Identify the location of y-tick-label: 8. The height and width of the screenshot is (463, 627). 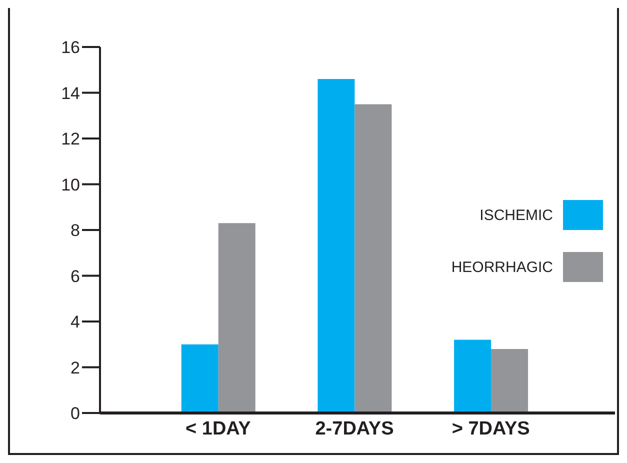
(75, 230).